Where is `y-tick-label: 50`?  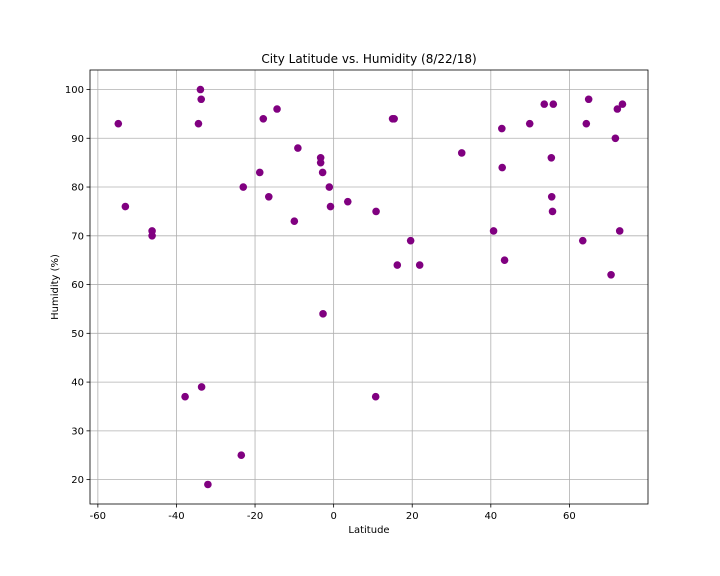
y-tick-label: 50 is located at coordinates (77, 334).